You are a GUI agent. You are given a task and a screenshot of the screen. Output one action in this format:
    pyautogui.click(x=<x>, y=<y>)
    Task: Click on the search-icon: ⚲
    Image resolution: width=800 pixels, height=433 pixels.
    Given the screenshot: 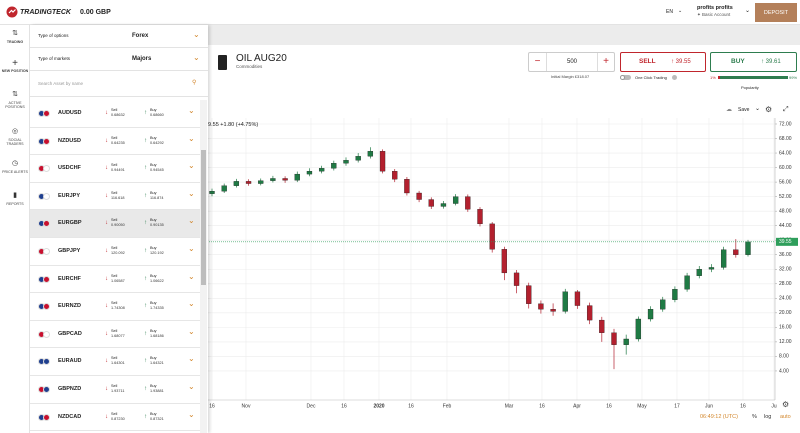 What is the action you would take?
    pyautogui.click(x=194, y=83)
    